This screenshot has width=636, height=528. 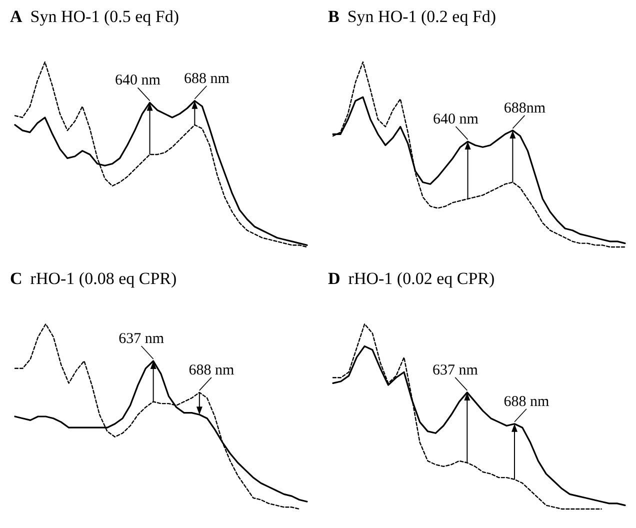 What do you see at coordinates (93, 278) in the screenshot?
I see `chart-title: C rHO-1 (0.08 eq CPR)` at bounding box center [93, 278].